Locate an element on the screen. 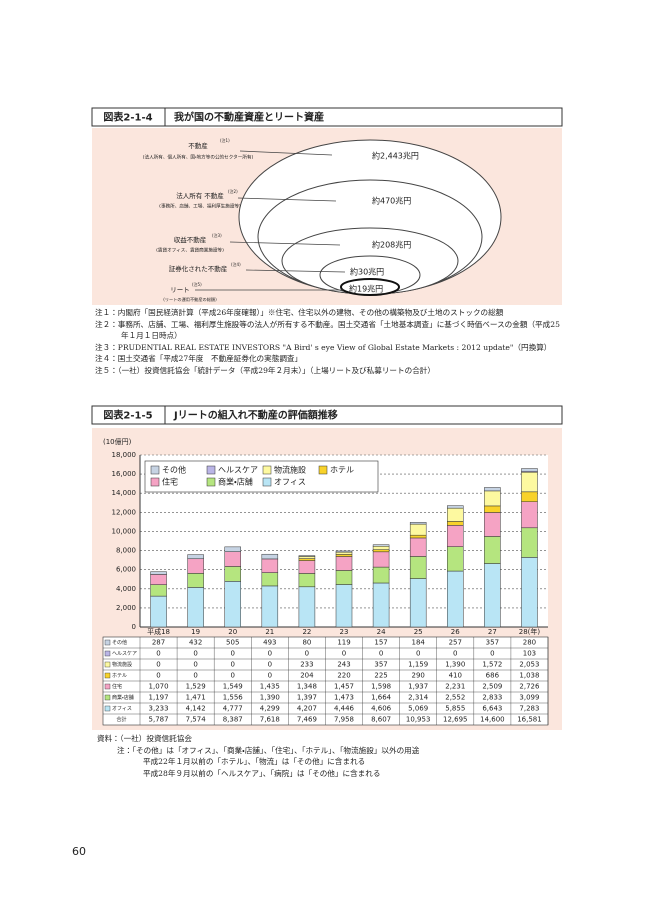 The height and width of the screenshot is (916, 669). level-name: 証券化された不動産 is located at coordinates (198, 268).